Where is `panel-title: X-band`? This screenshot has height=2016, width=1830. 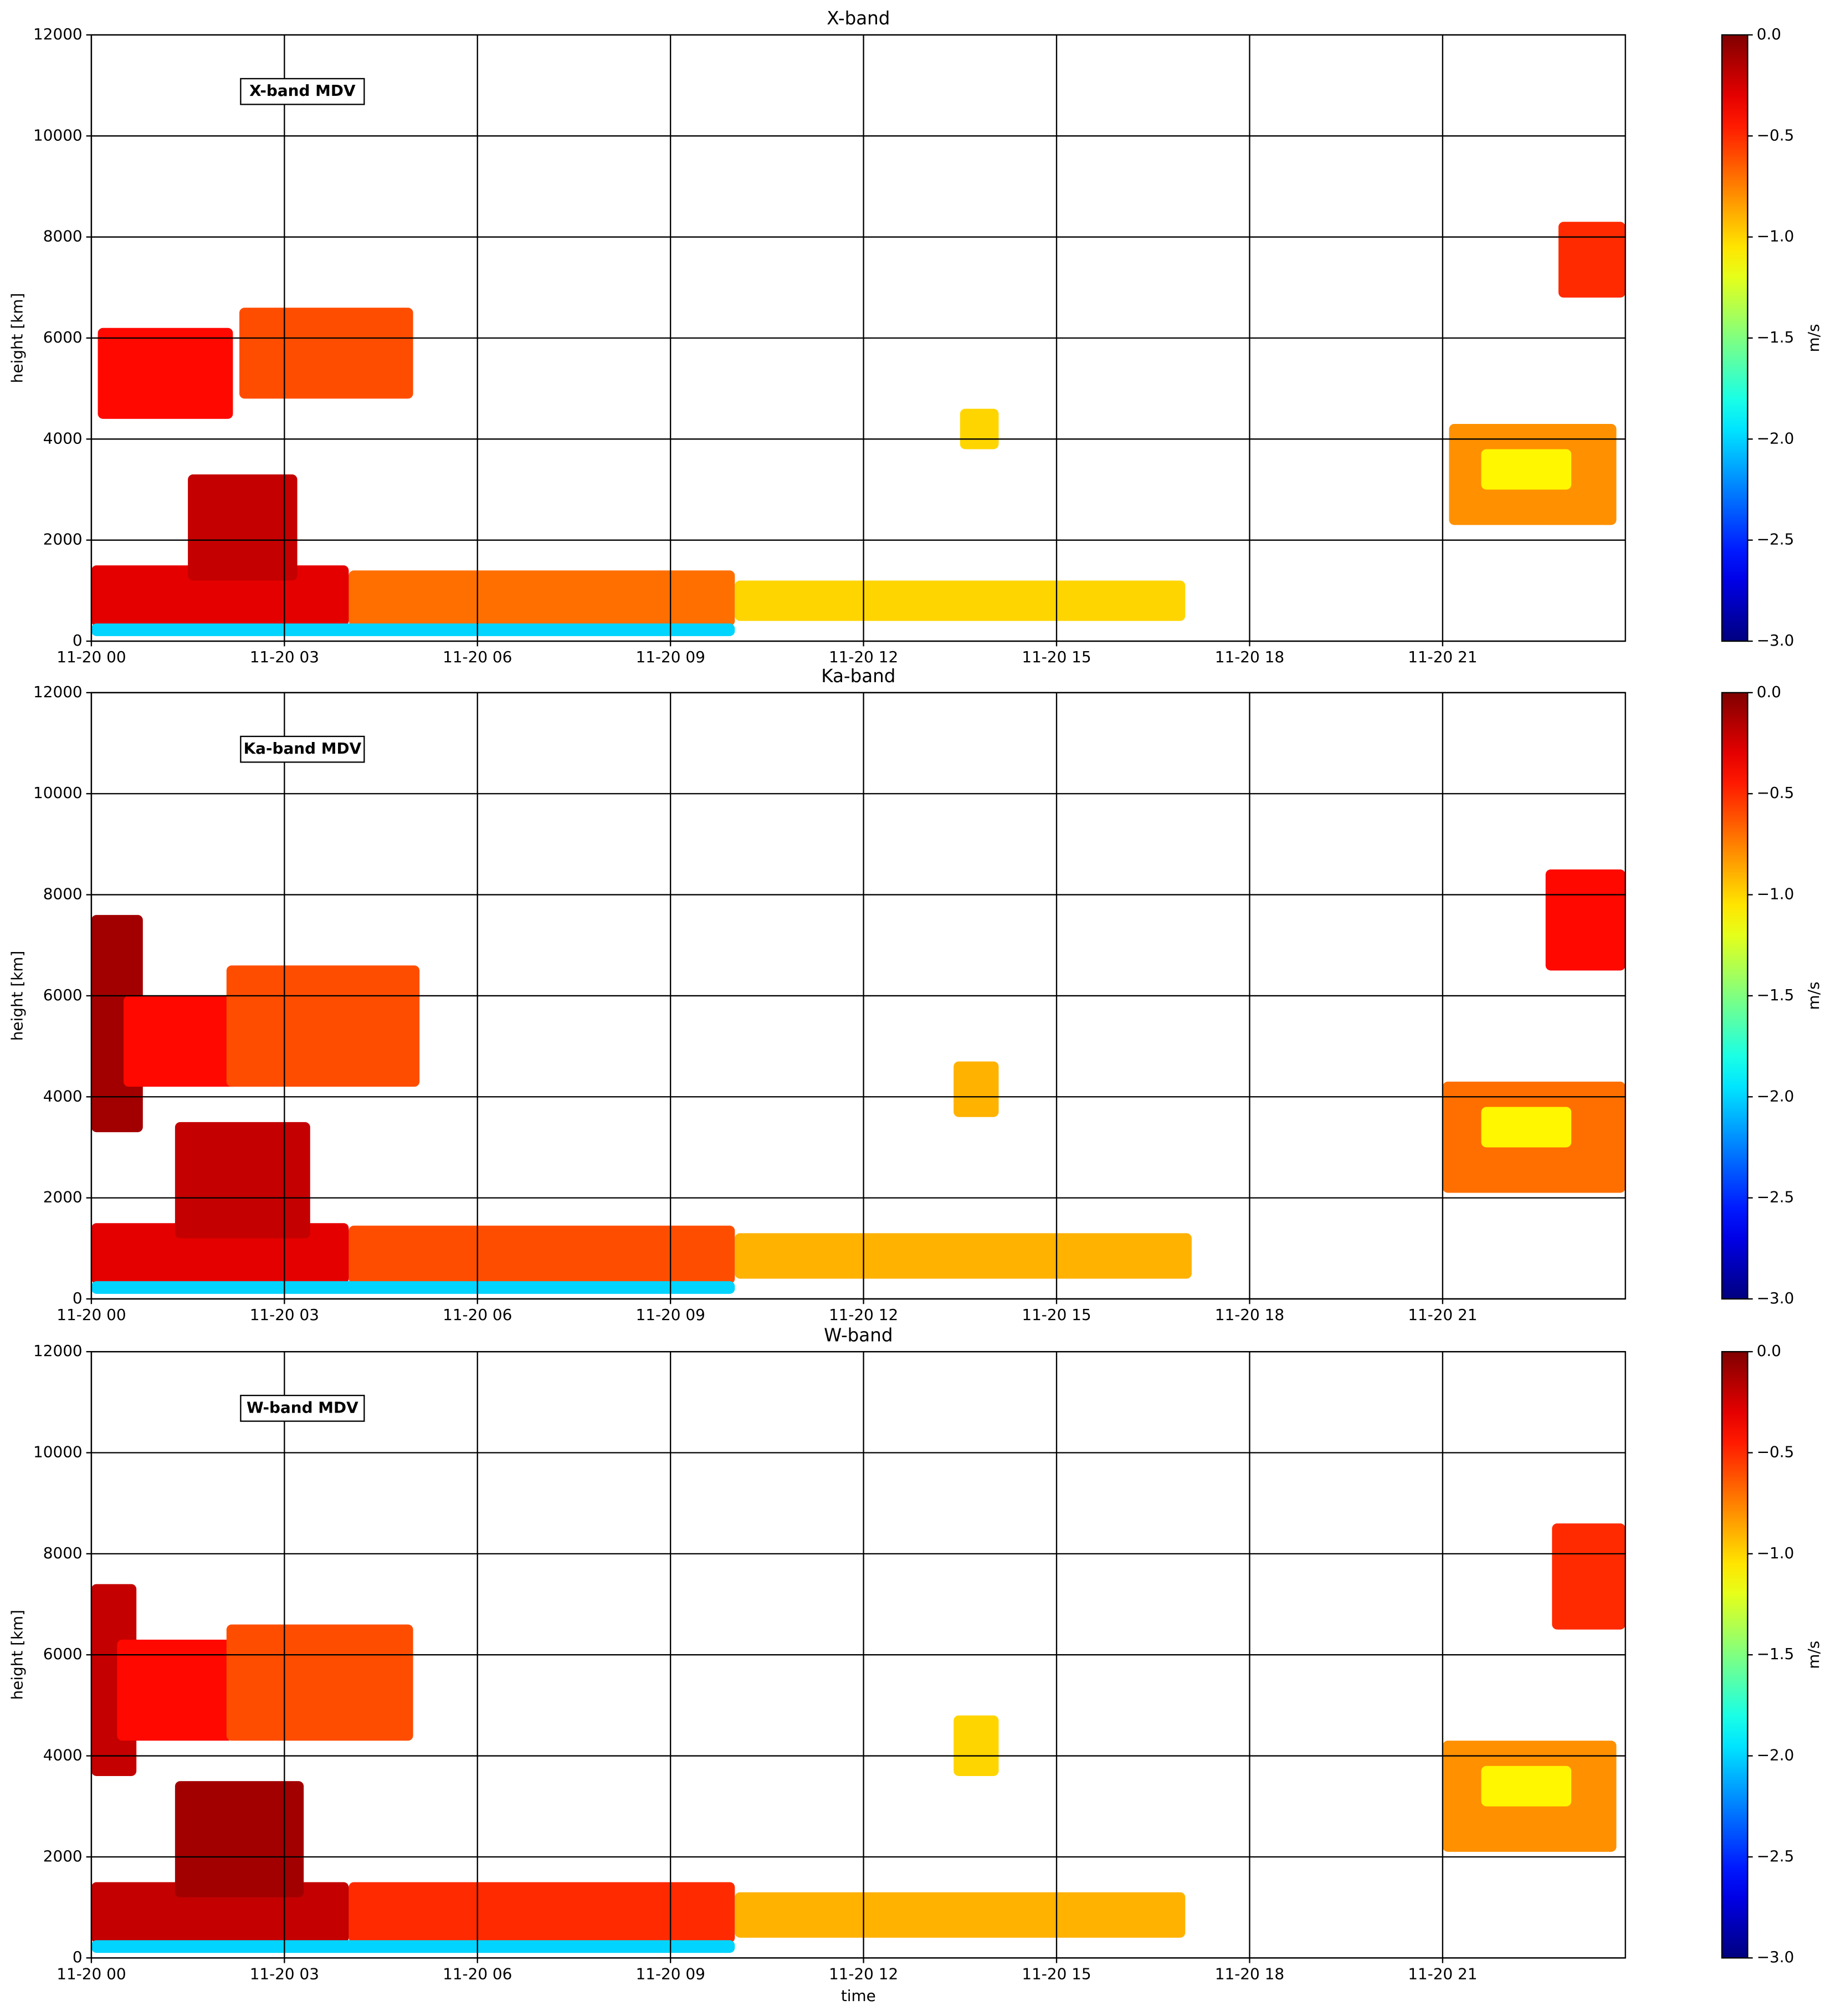
panel-title: X-band is located at coordinates (858, 18).